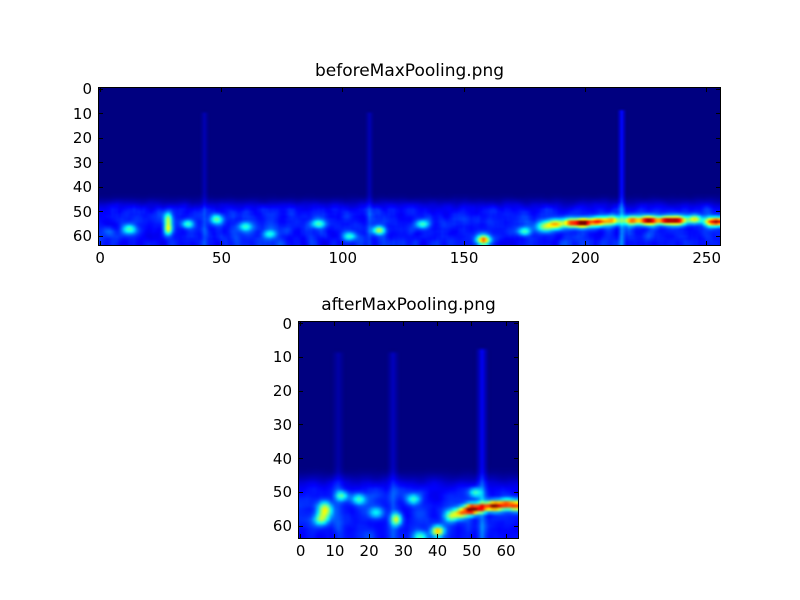  What do you see at coordinates (408, 305) in the screenshot?
I see `plot-title-after: afterMaxPooling.png` at bounding box center [408, 305].